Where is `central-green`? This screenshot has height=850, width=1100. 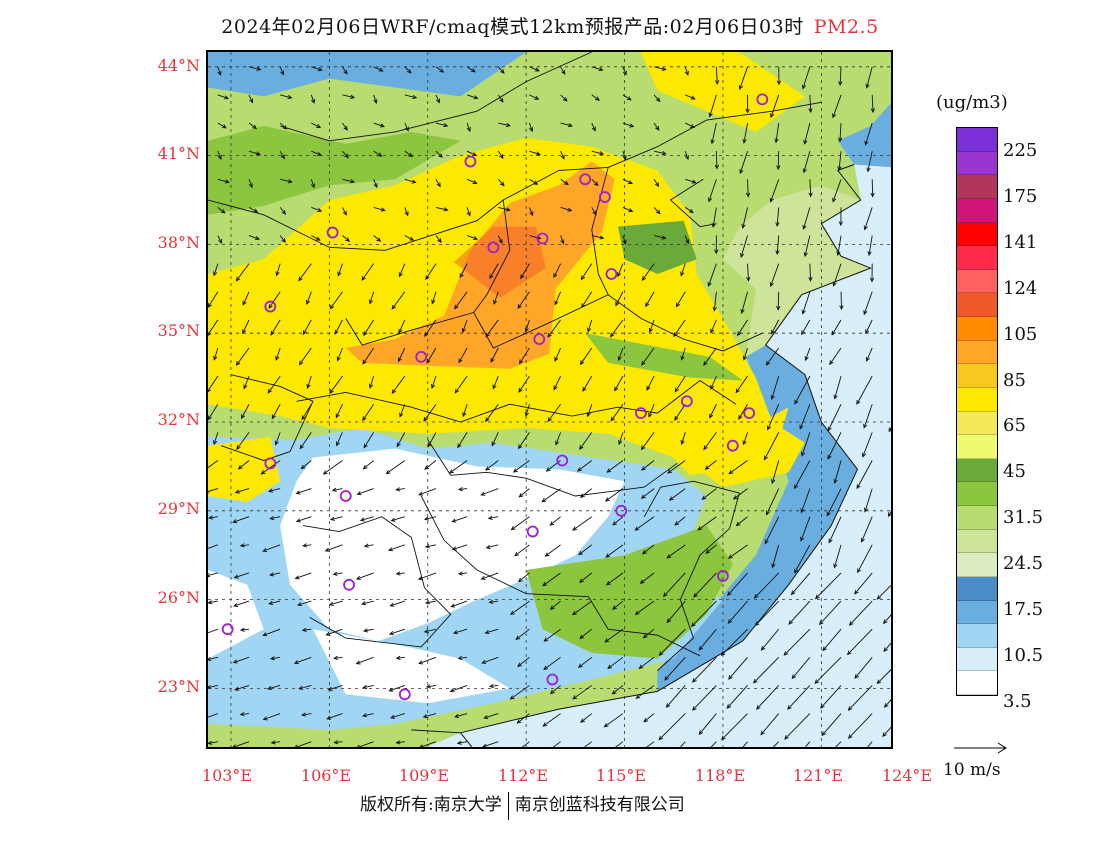
central-green is located at coordinates (664, 357).